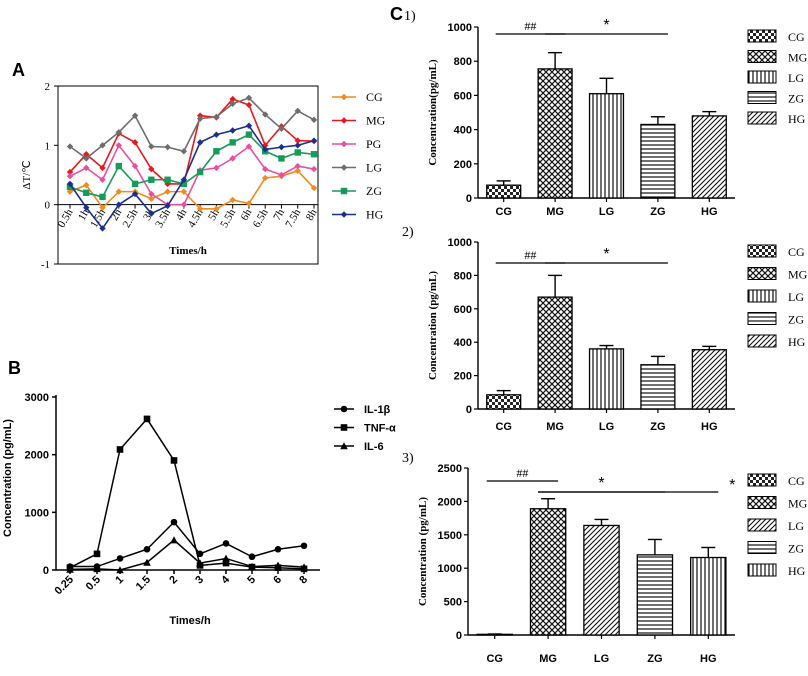 The image size is (808, 676). What do you see at coordinates (469, 410) in the screenshot?
I see `y-tick-label: 0` at bounding box center [469, 410].